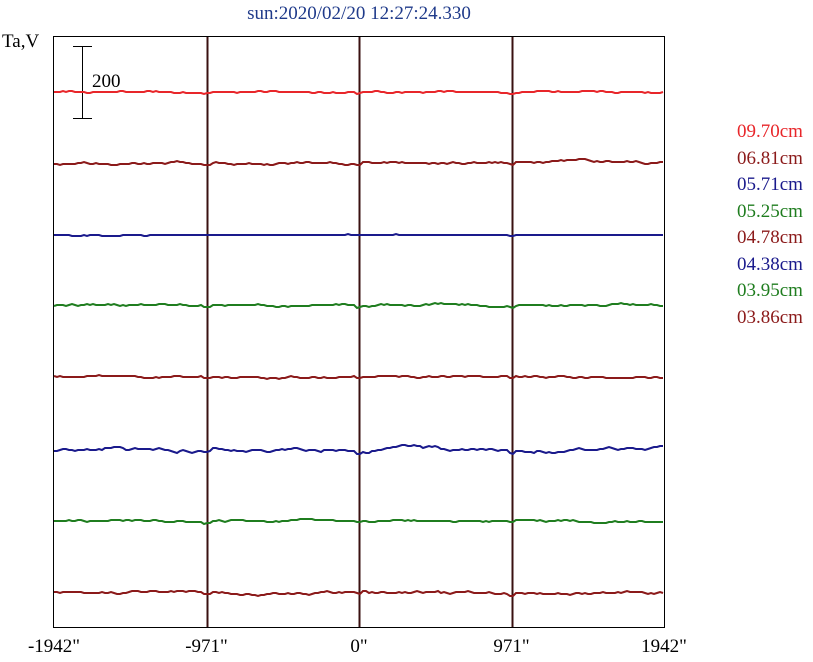 This screenshot has width=813, height=662. Describe the element at coordinates (106, 81) in the screenshot. I see `scale-bar-label: 200` at that location.